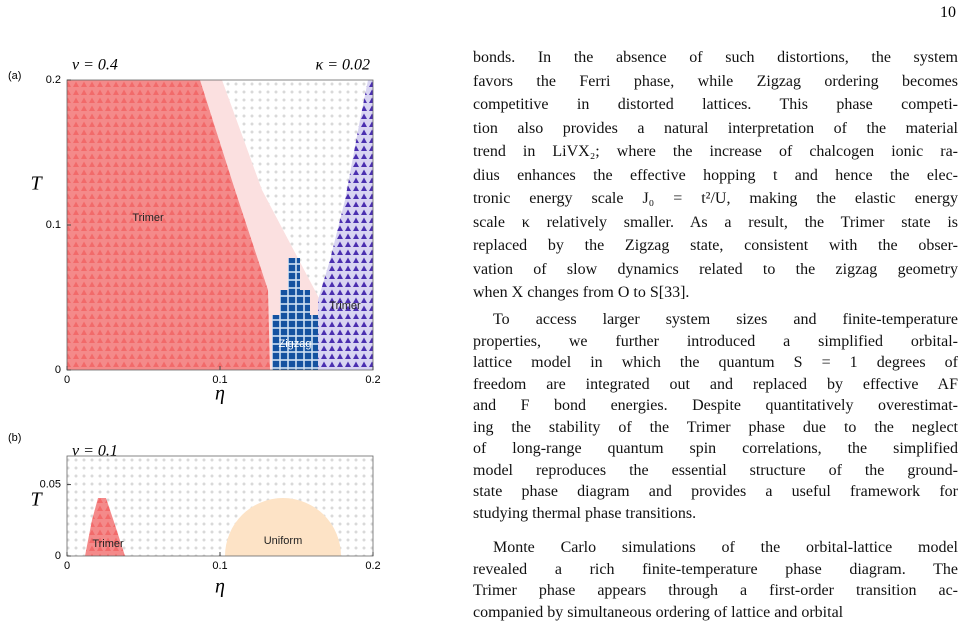 This screenshot has width=971, height=629. Describe the element at coordinates (14, 76) in the screenshot. I see `panel-label: (a)` at that location.